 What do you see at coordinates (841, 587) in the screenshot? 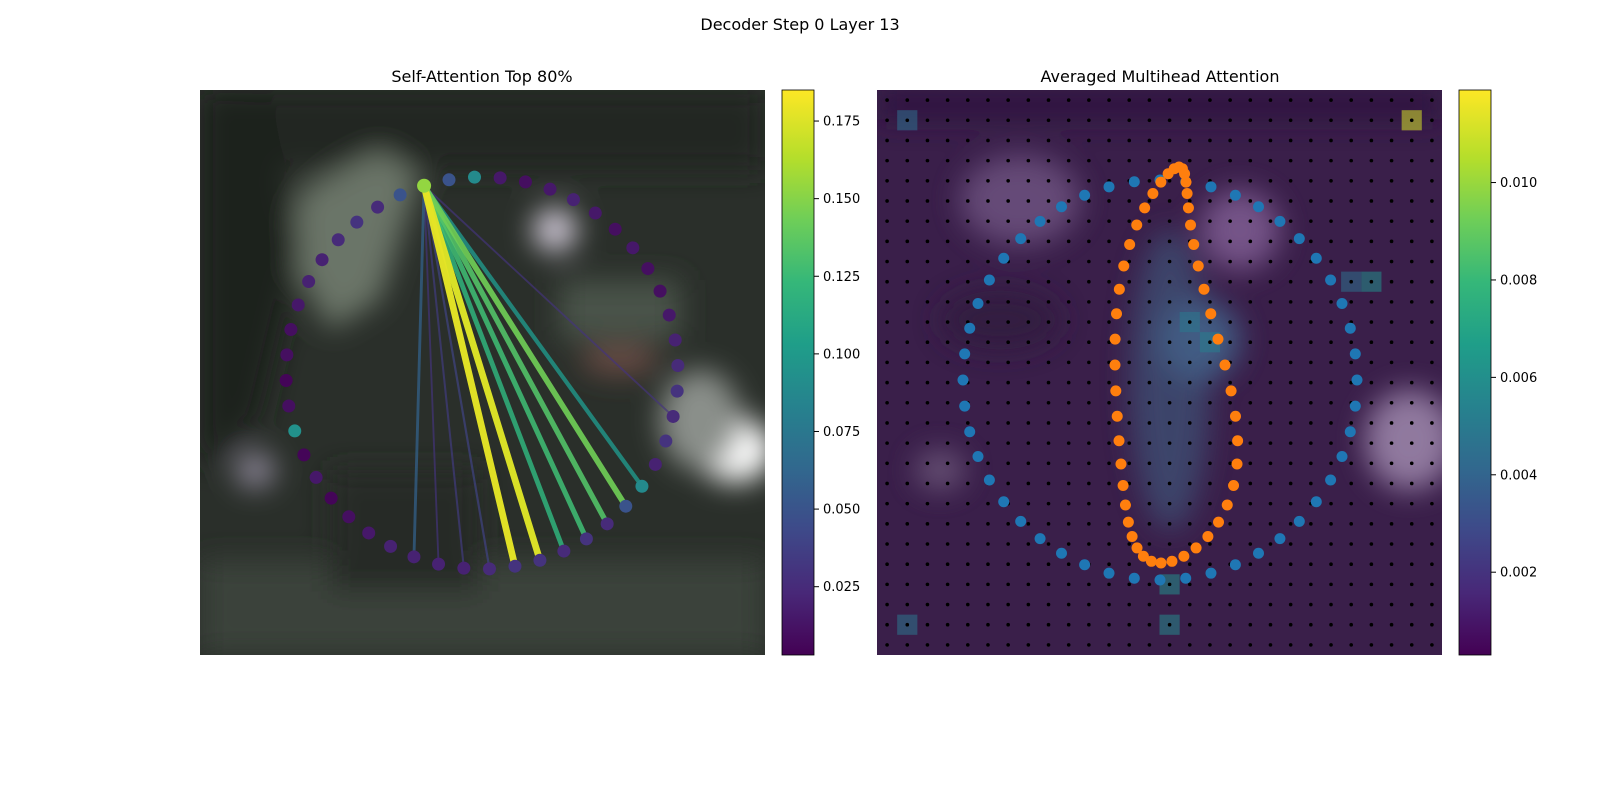
I see `colorbar-tick-label: 0.025` at bounding box center [841, 587].